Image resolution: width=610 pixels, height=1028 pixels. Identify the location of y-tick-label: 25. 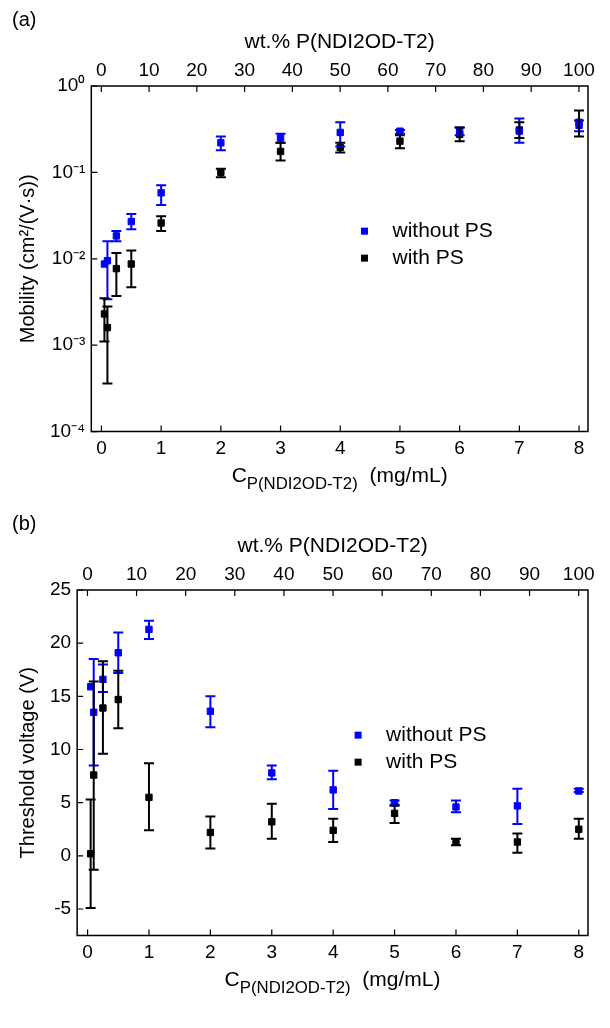
(60, 589).